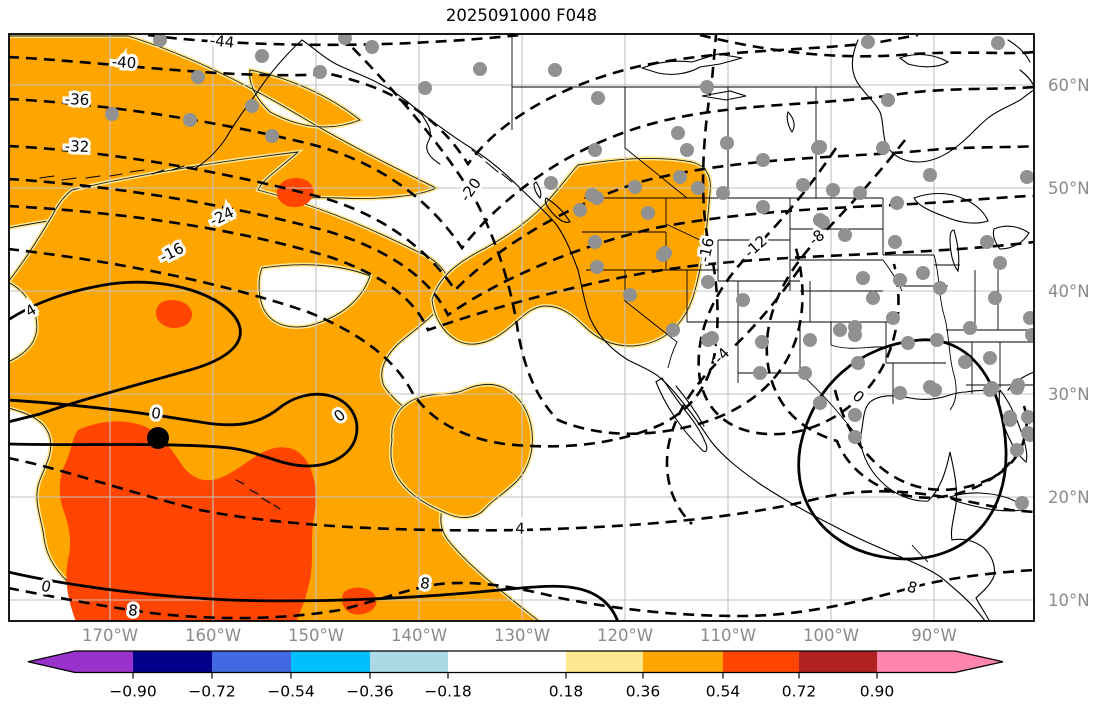 This screenshot has height=712, width=1105. I want to click on colorbar-tick-label: −0.36, so click(370, 692).